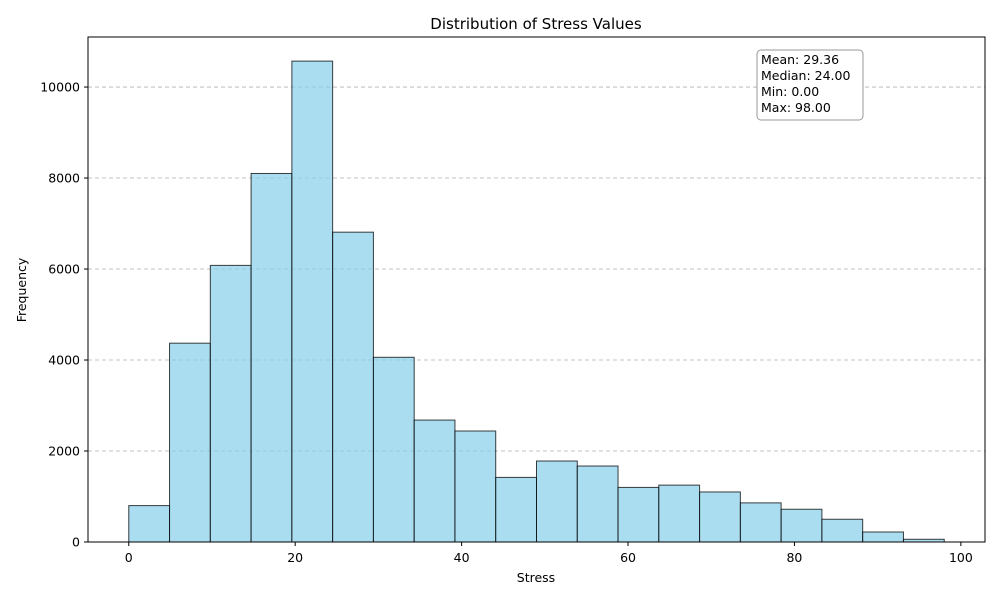 The image size is (1000, 604). What do you see at coordinates (536, 24) in the screenshot?
I see `chart-title: Distribution of Stress Values` at bounding box center [536, 24].